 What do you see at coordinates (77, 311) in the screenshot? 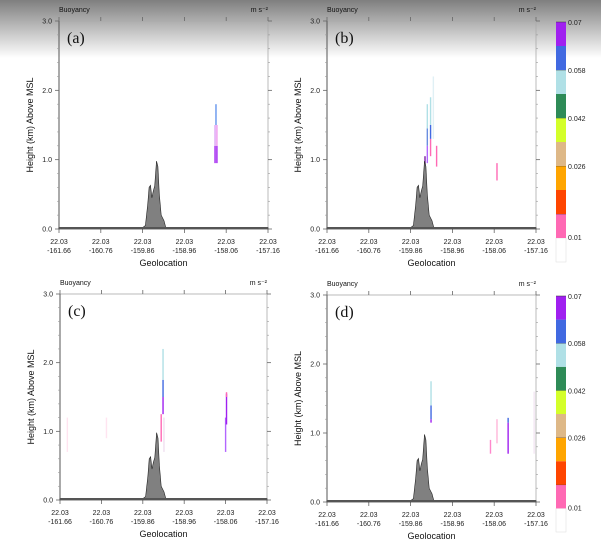
I see `panel-label: (c)` at bounding box center [77, 311].